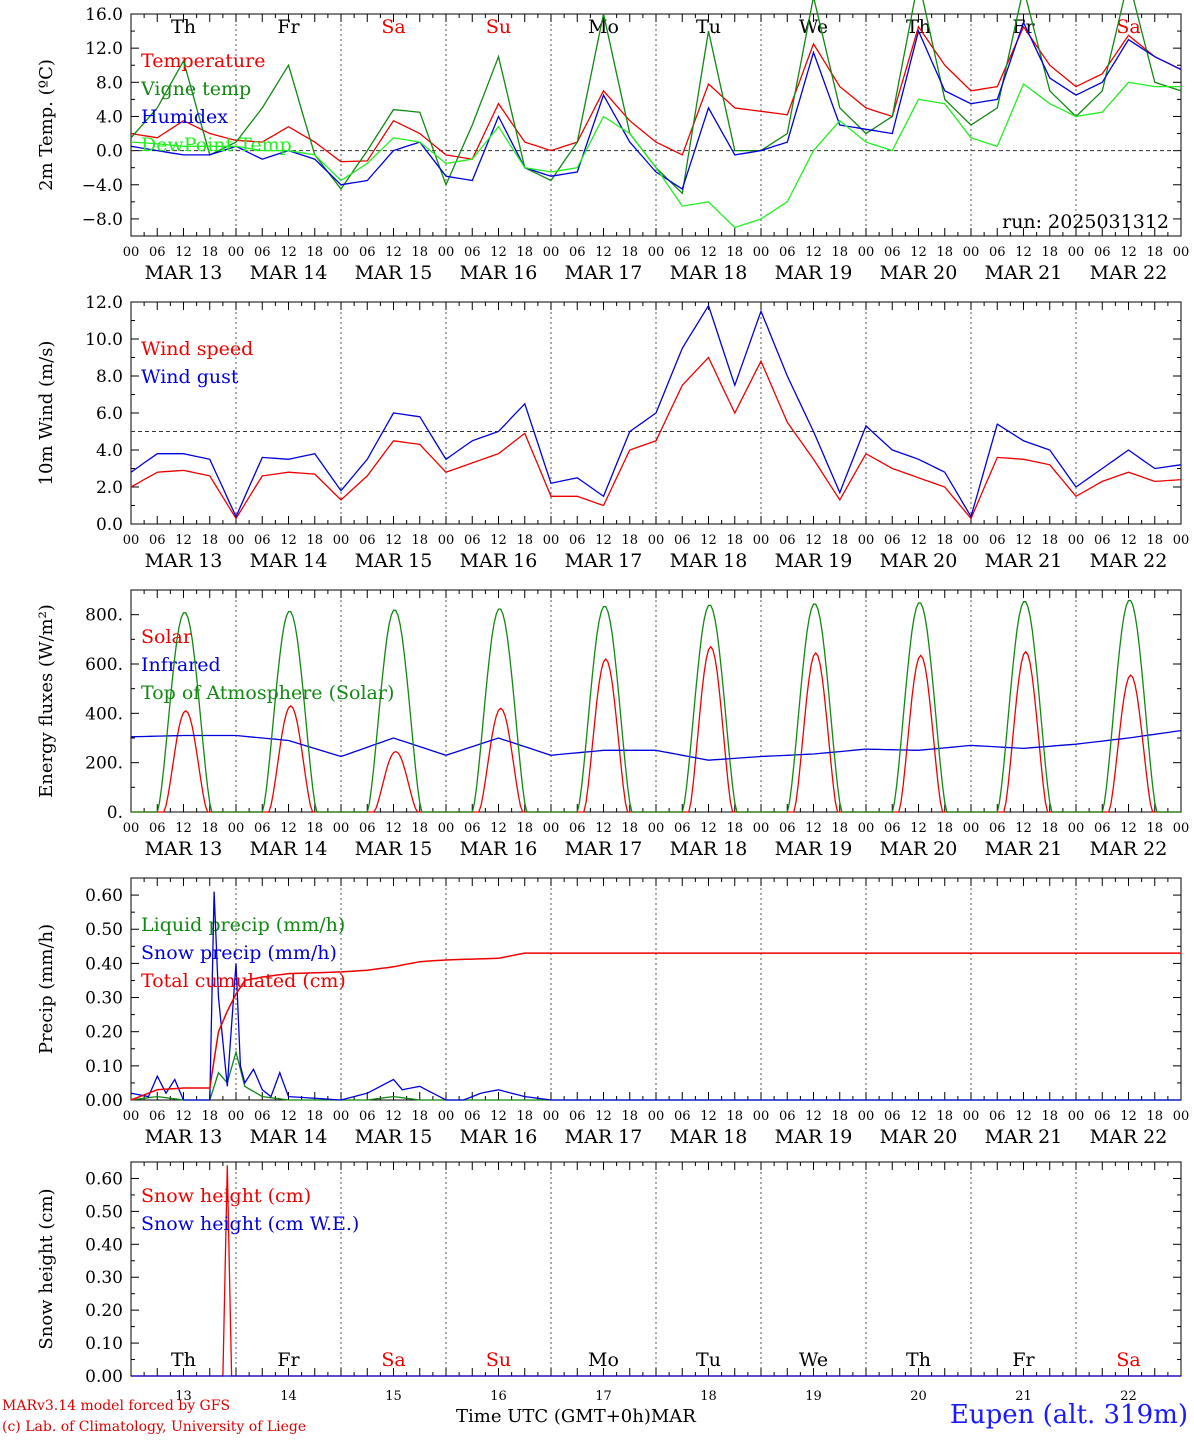 This screenshot has height=1440, width=1194. Describe the element at coordinates (918, 1396) in the screenshot. I see `day-number-label: 20` at that location.